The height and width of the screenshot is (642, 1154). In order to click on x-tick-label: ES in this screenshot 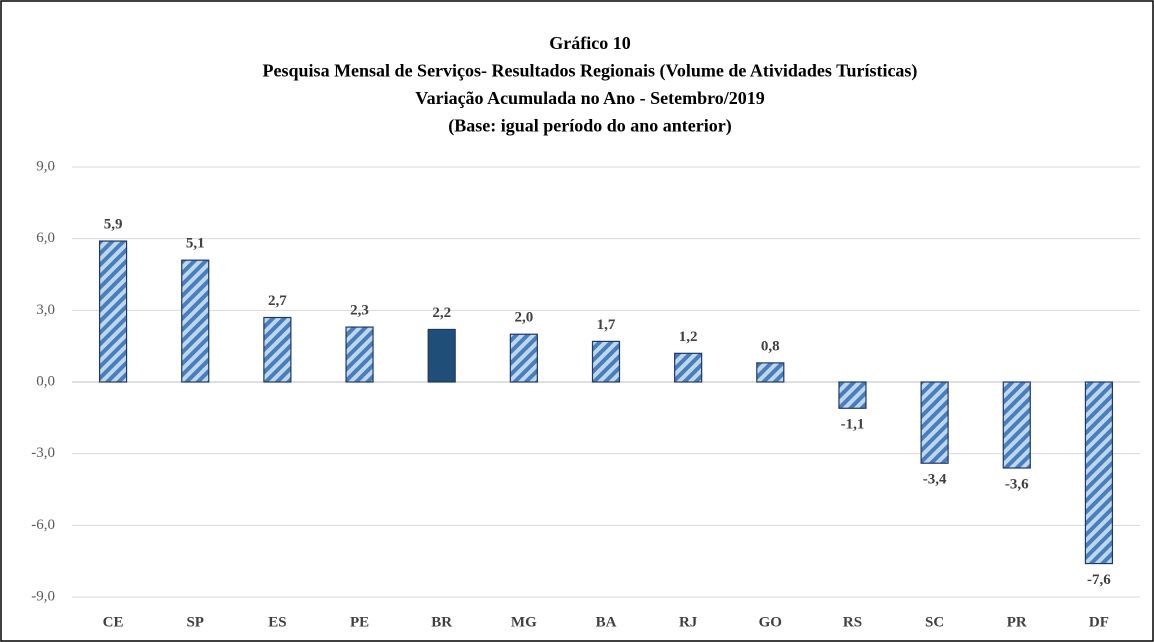, I will do `click(277, 622)`.